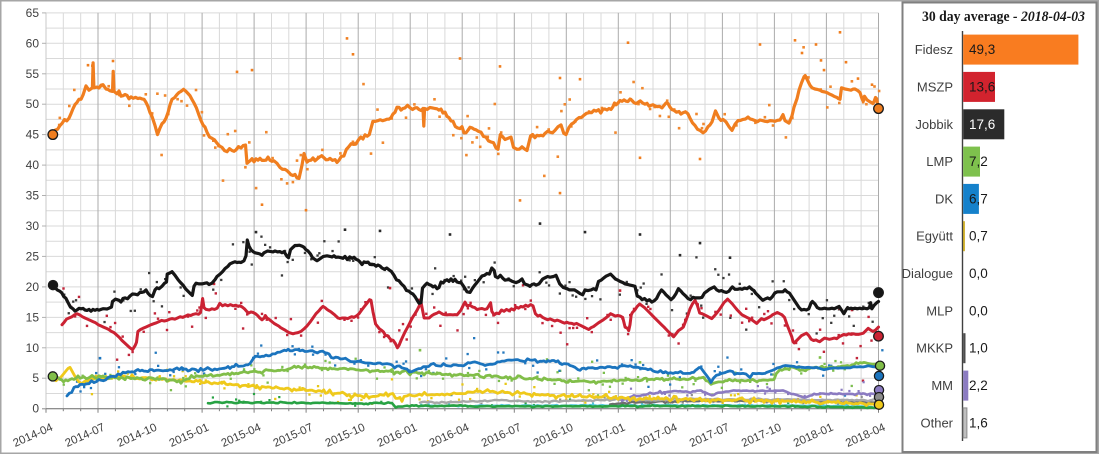  I want to click on svg-text: Other, so click(936, 422).